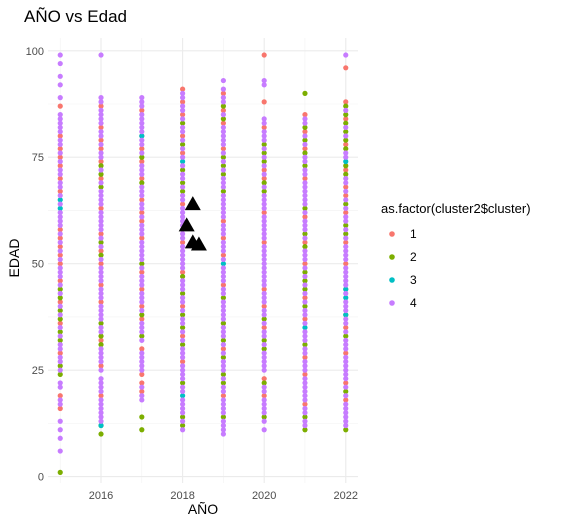 The height and width of the screenshot is (526, 567). Describe the element at coordinates (413, 303) in the screenshot. I see `legend-label-4: 4` at that location.